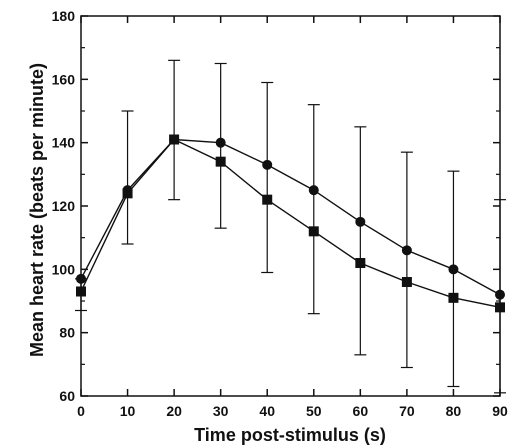  Describe the element at coordinates (267, 411) in the screenshot. I see `x-tick-label: 40` at that location.